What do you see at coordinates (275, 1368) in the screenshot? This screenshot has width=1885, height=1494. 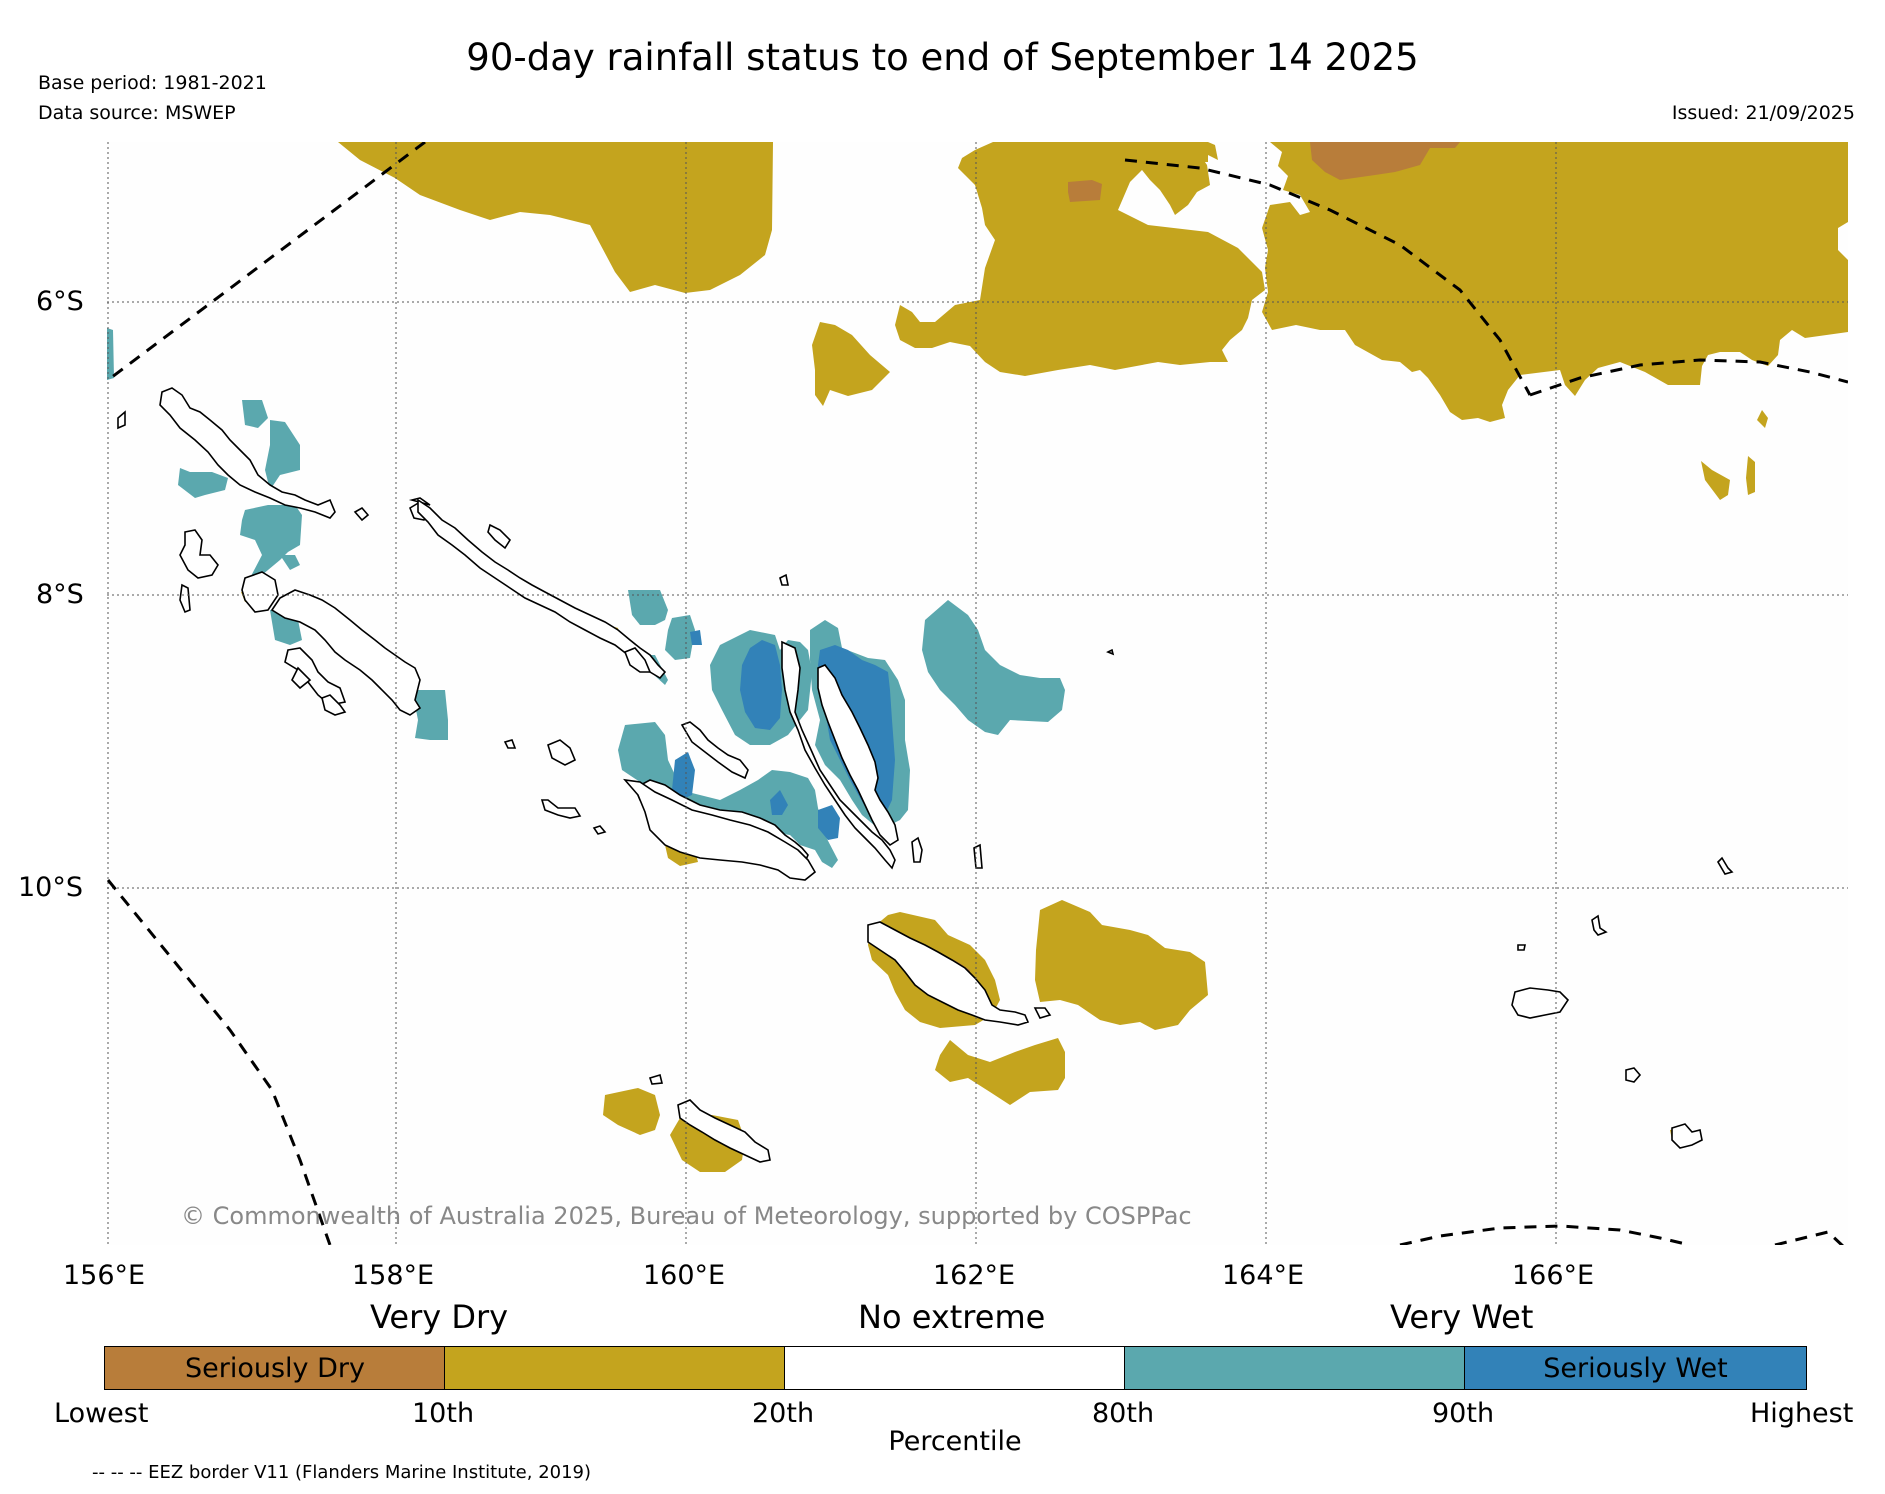 I see `legend-box-seriously-dry: Seriously Dry` at bounding box center [275, 1368].